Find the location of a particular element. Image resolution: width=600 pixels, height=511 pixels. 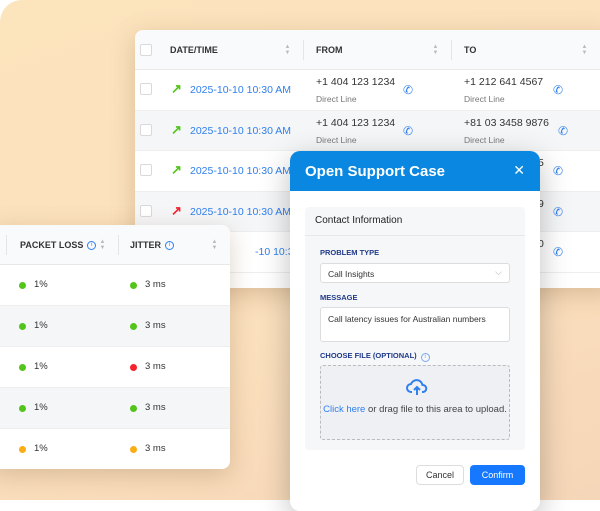

header-from: FROM is located at coordinates (329, 50).